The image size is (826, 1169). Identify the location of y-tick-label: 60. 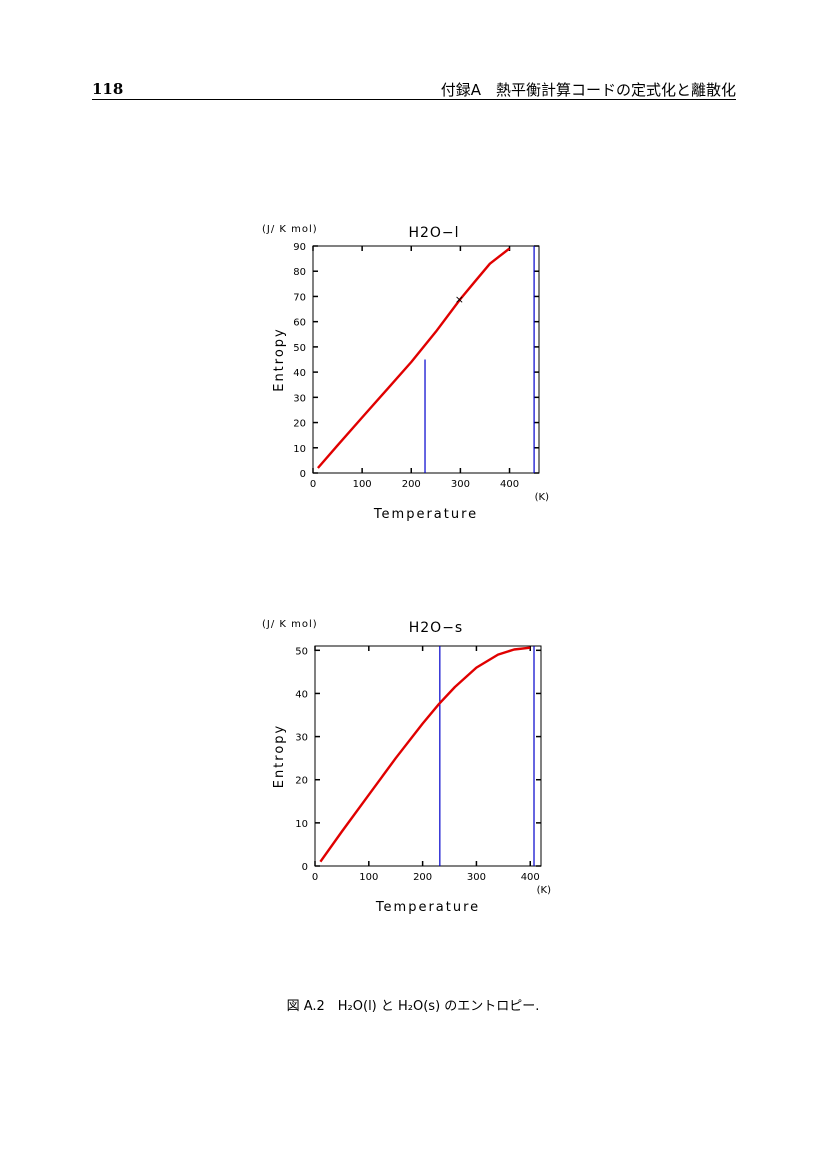
(299, 323).